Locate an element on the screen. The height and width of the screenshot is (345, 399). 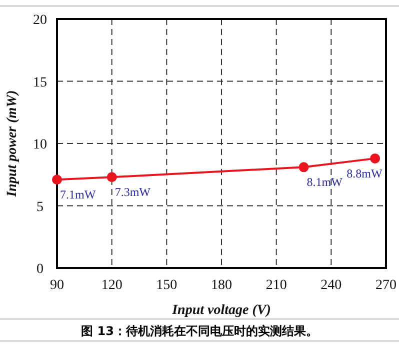
x-tick-label: 210 is located at coordinates (276, 285).